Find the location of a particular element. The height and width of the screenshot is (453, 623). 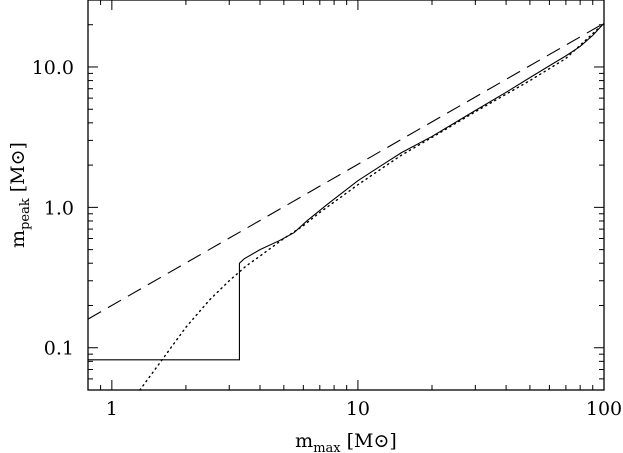

x-axis-label: mmax [M⊙] is located at coordinates (346, 441).